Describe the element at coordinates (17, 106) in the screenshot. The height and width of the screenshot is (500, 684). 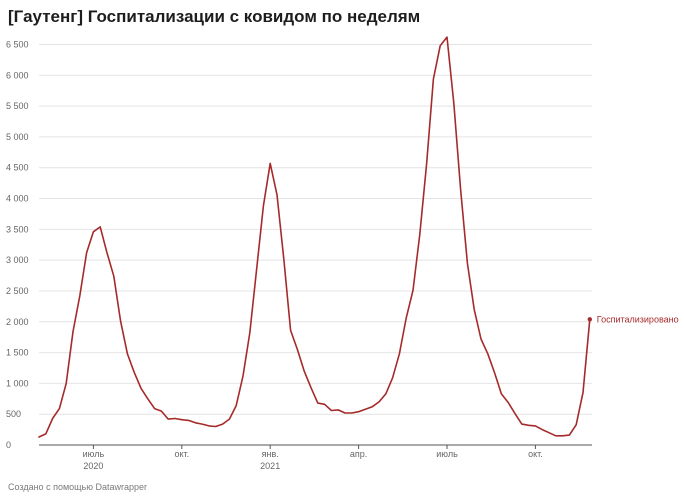
I see `y-tick-label: 5 500` at that location.